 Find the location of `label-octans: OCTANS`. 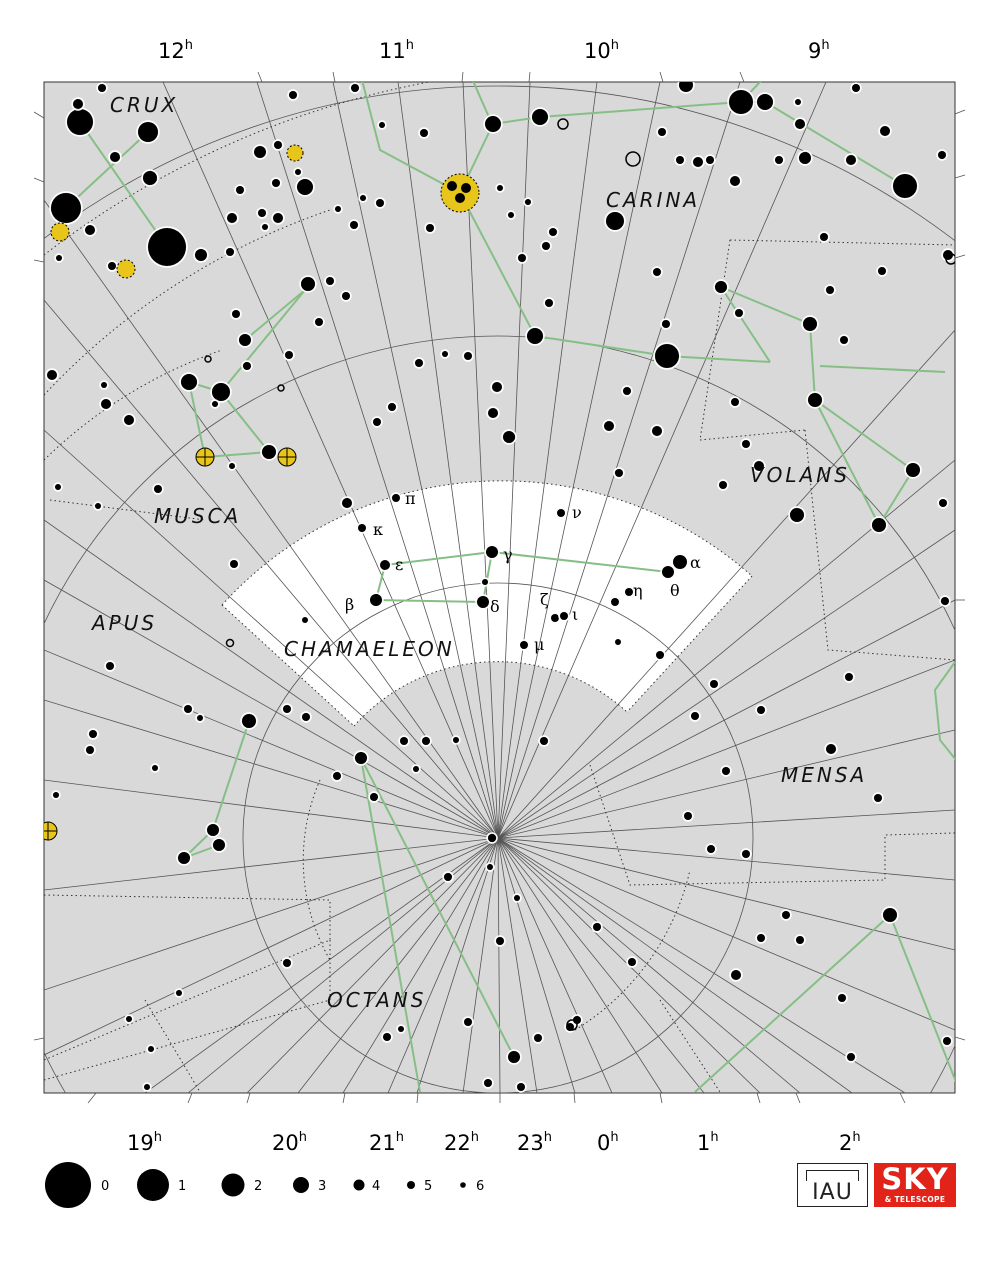

label-octans: OCTANS is located at coordinates (376, 1000).